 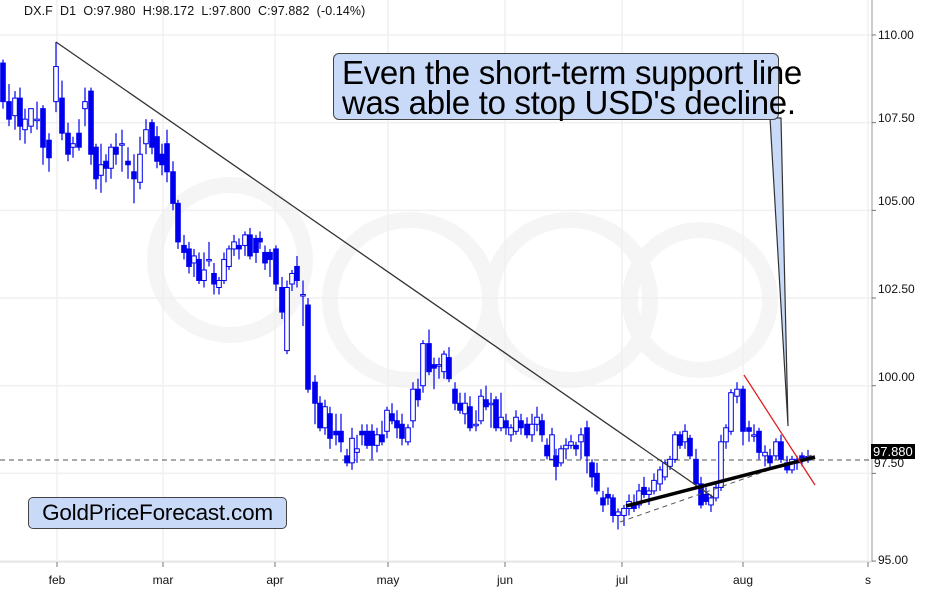 I want to click on last-price-tag: 97.880, so click(x=893, y=451).